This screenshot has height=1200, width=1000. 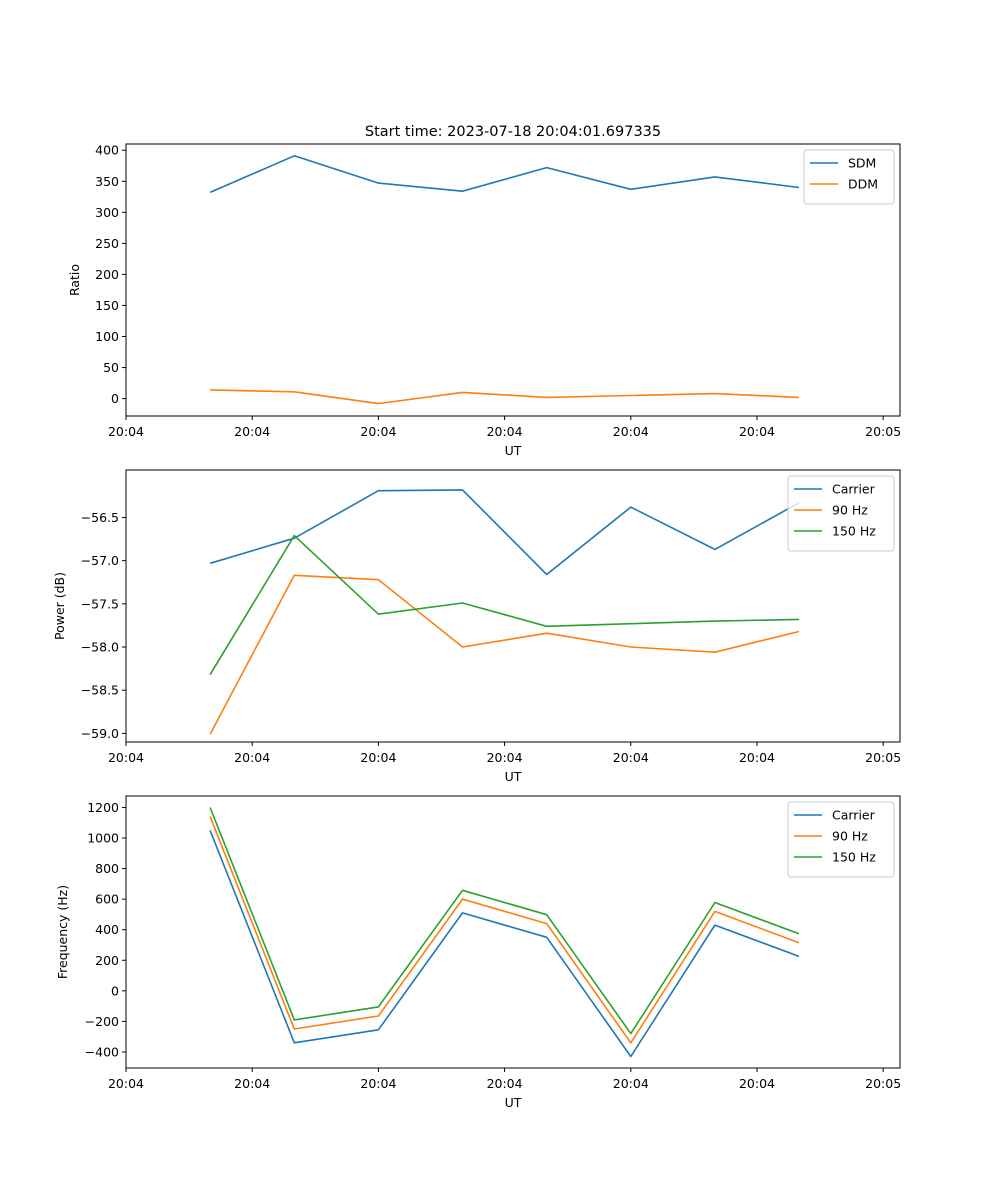 I want to click on y-tick-label: −58.5, so click(x=100, y=690).